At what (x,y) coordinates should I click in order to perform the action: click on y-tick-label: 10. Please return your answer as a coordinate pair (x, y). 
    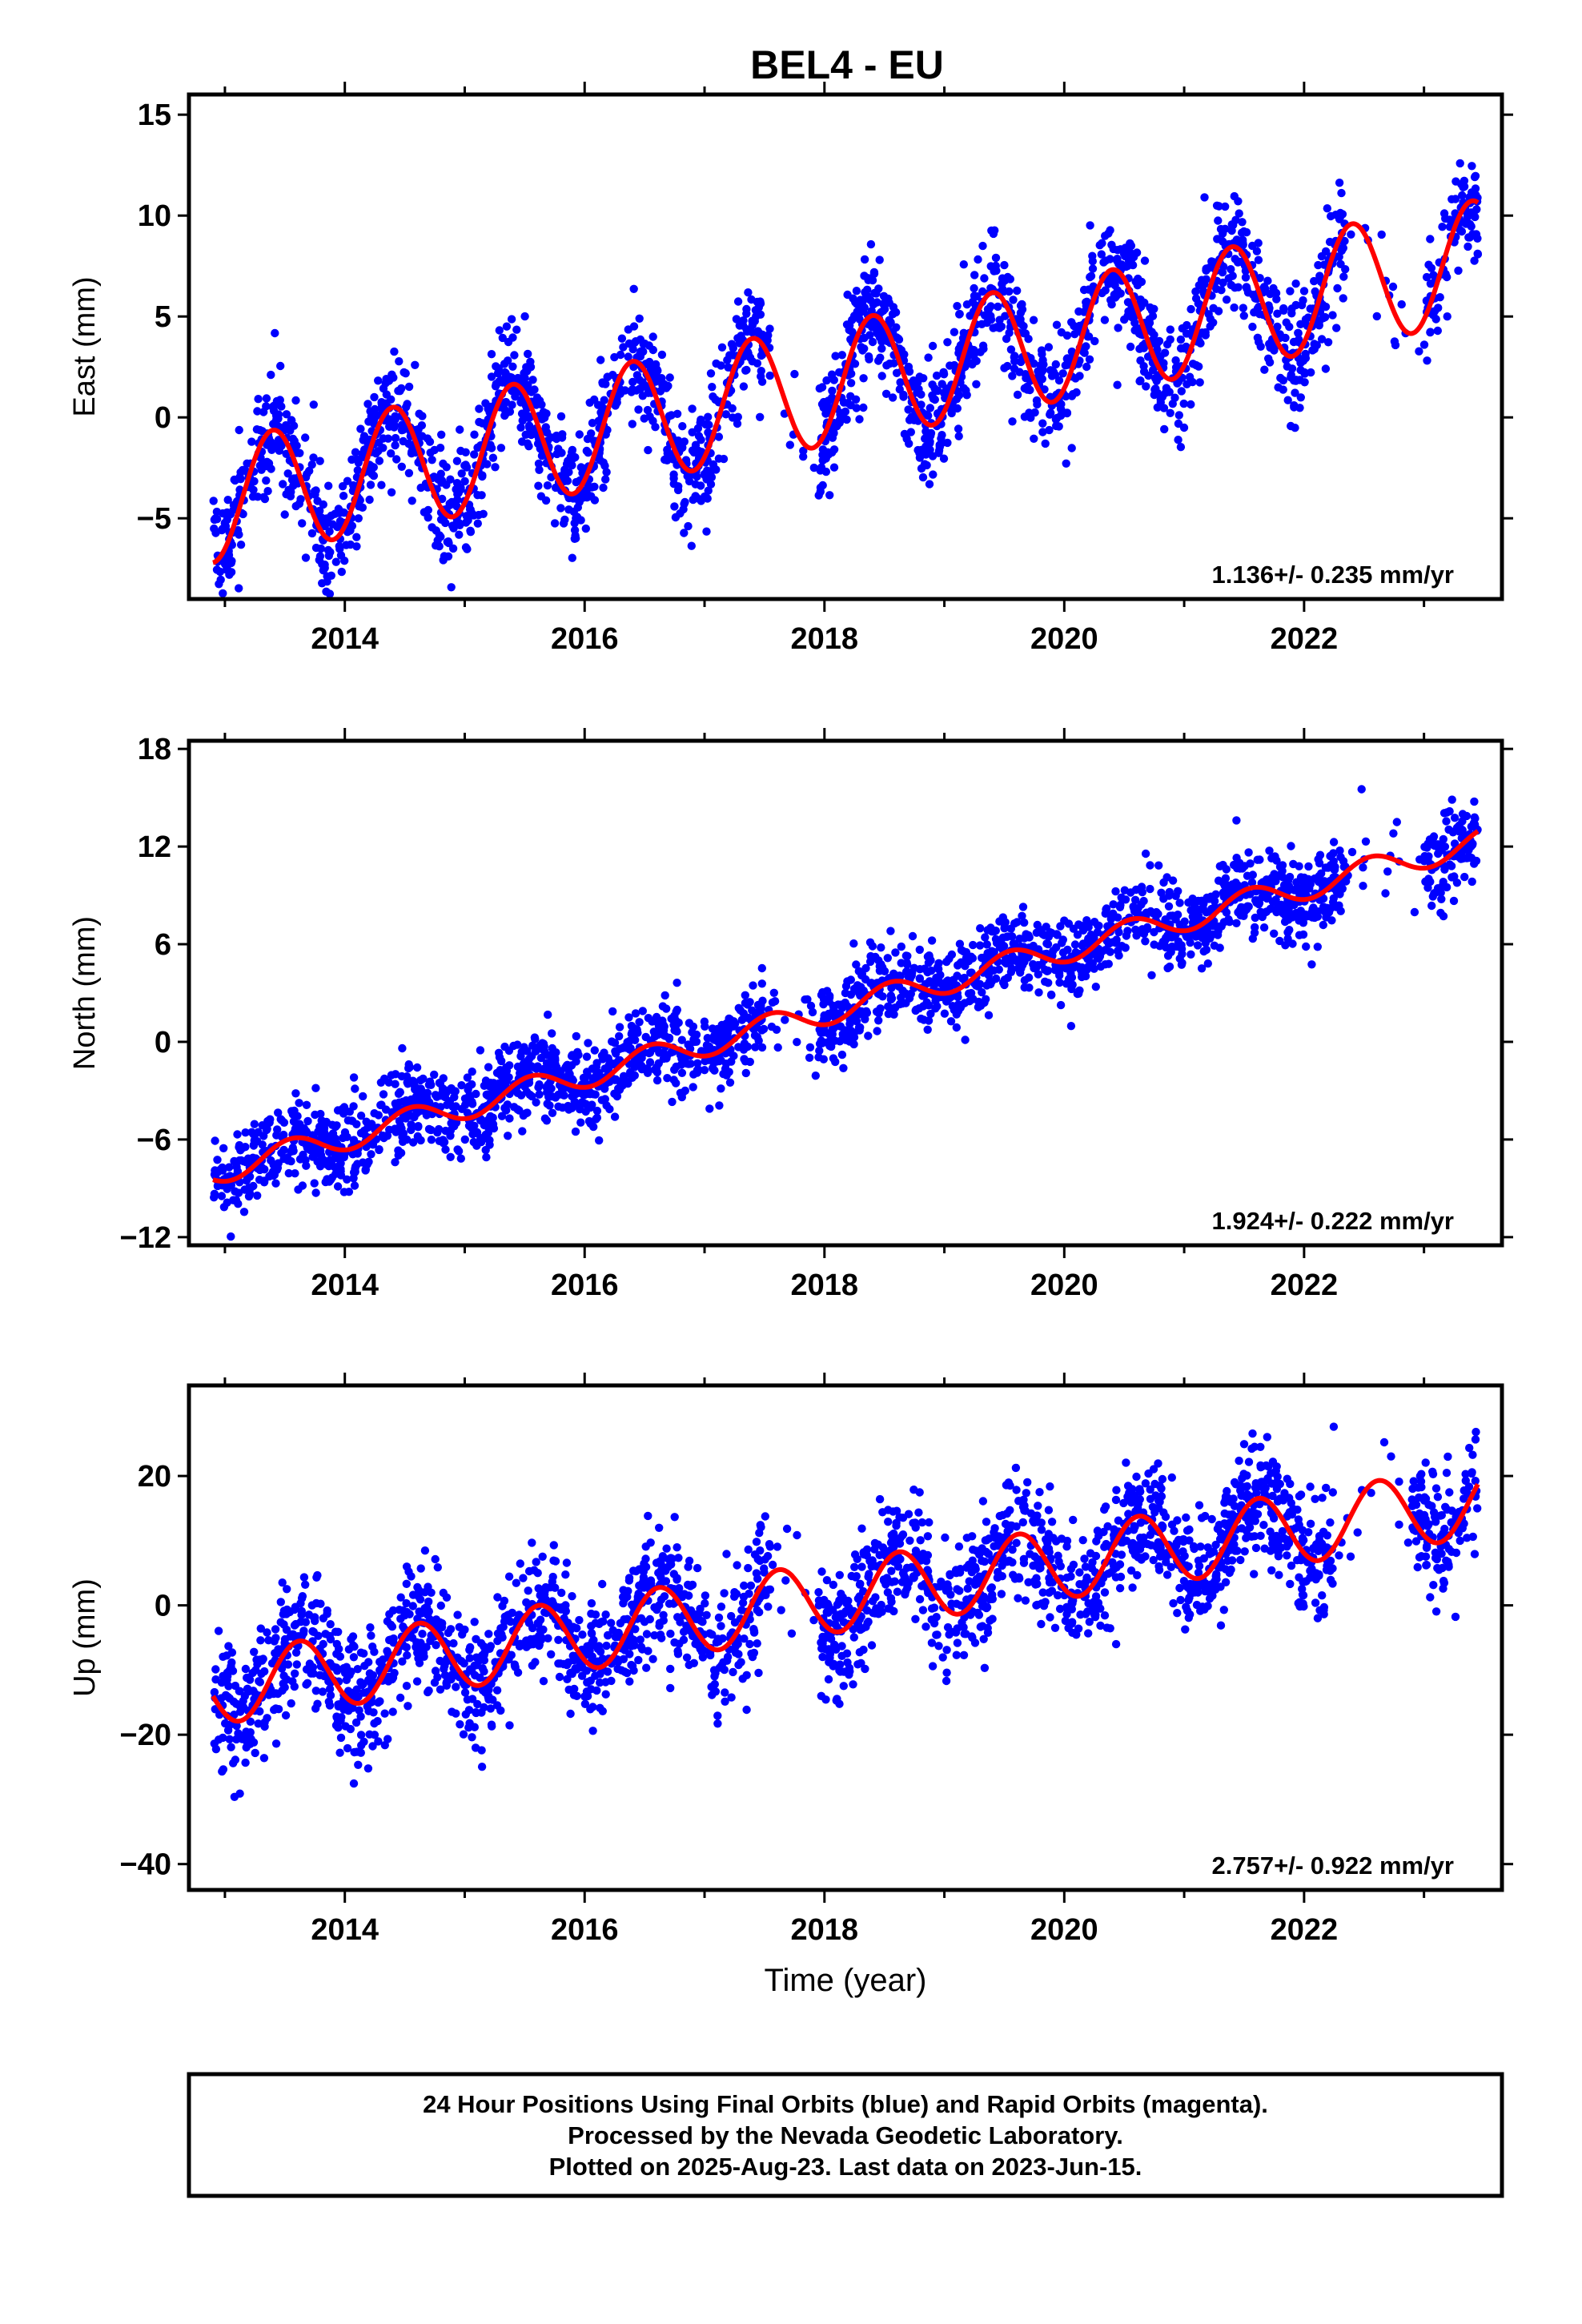
    Looking at the image, I should click on (154, 216).